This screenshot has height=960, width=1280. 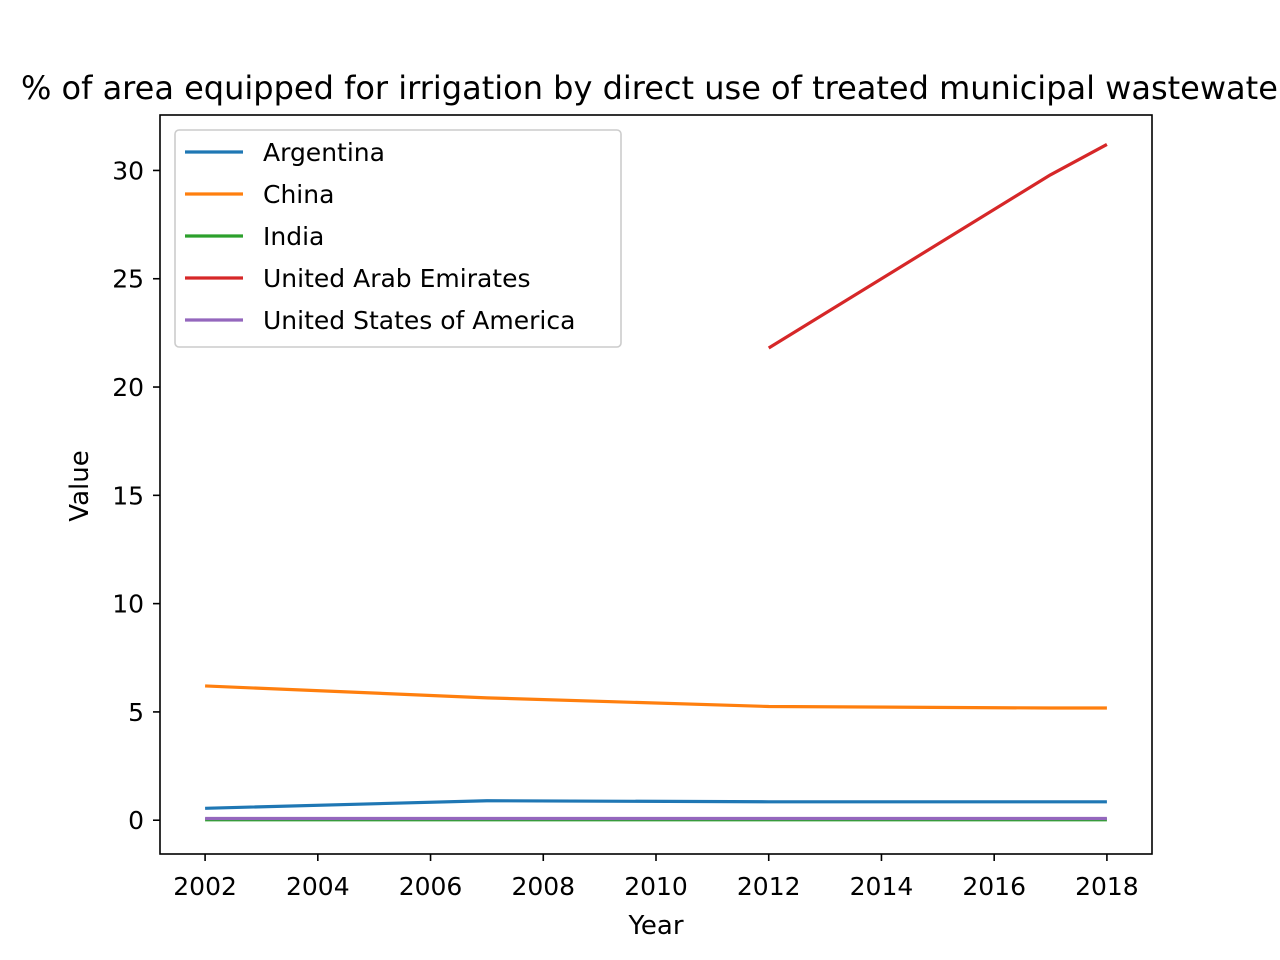 I want to click on x-tick-label: 2016, so click(x=994, y=886).